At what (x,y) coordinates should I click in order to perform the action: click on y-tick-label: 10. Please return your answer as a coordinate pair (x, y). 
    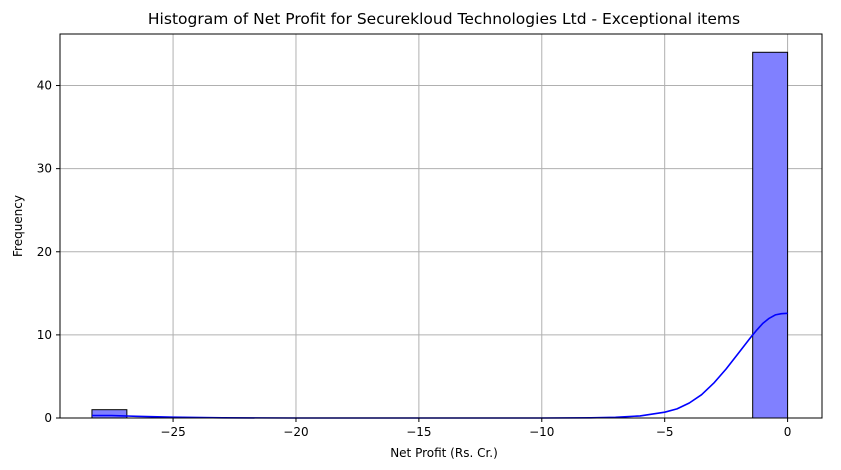
    Looking at the image, I should click on (44, 335).